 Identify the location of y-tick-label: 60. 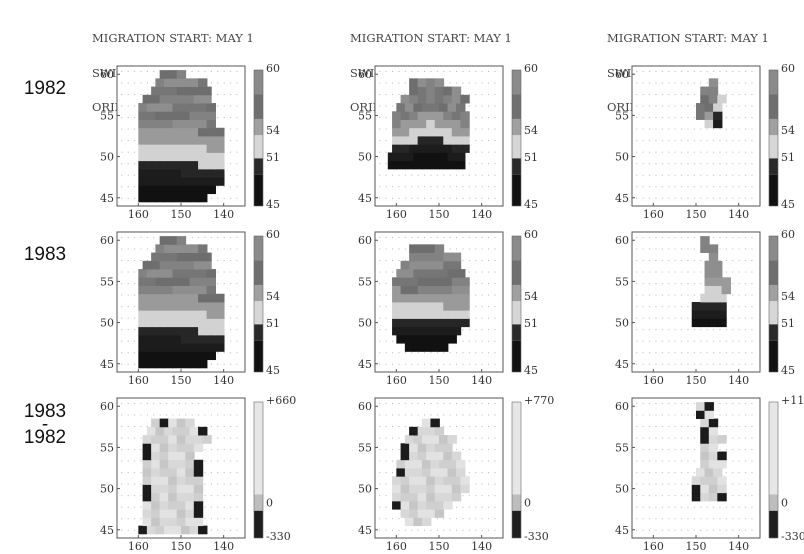
(107, 240).